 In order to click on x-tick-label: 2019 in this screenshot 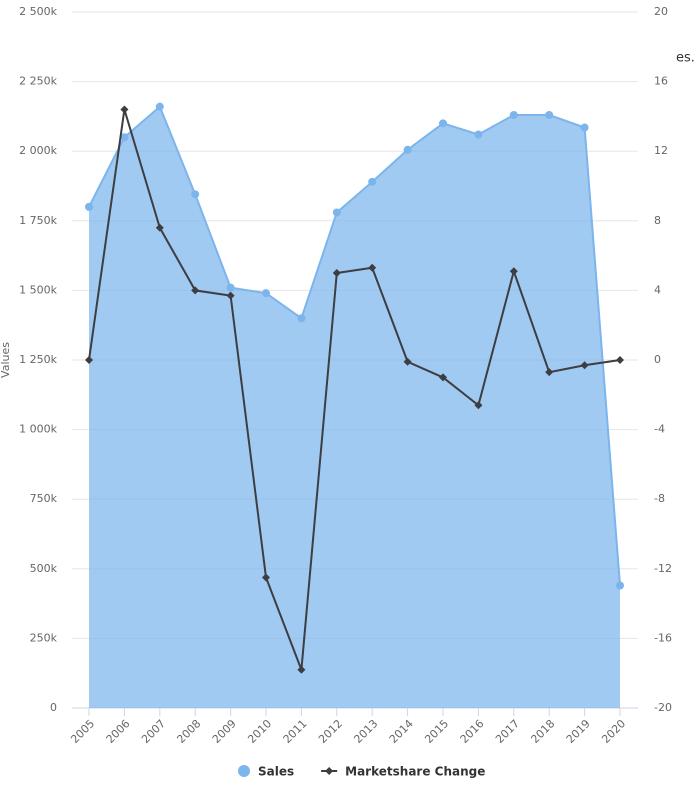, I will do `click(578, 731)`.